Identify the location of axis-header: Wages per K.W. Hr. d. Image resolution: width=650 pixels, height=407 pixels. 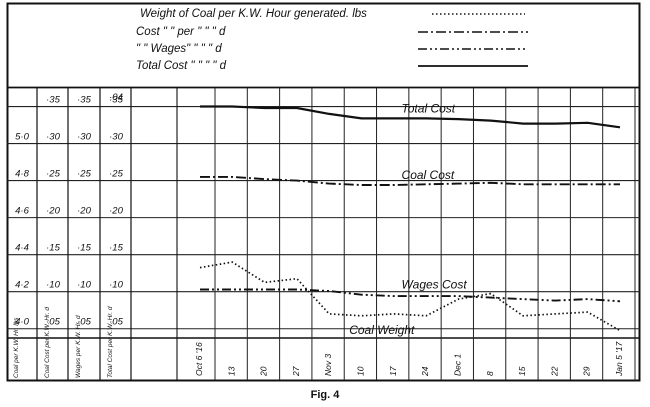
(78, 346).